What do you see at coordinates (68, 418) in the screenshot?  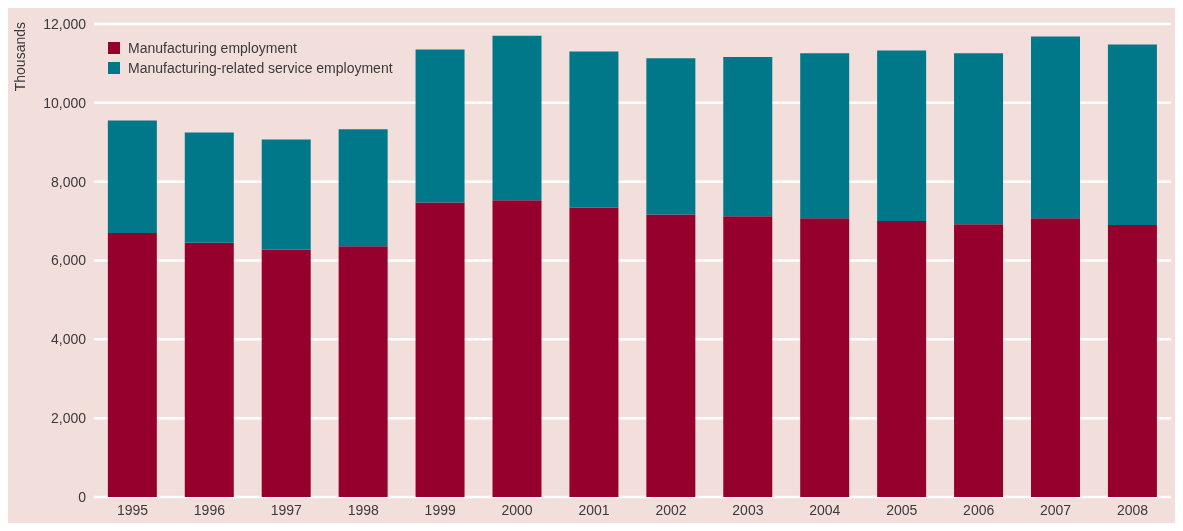 I see `y-tick-label: 2,000` at bounding box center [68, 418].